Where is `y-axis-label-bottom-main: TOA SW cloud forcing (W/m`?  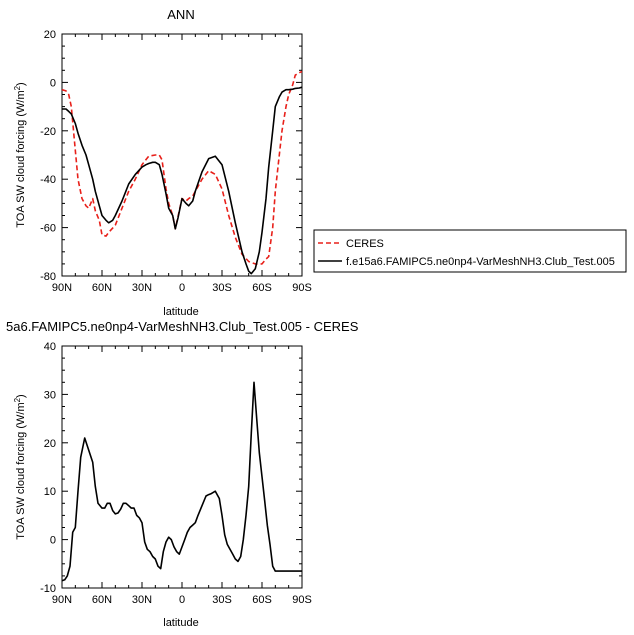 y-axis-label-bottom-main: TOA SW cloud forcing (W/m is located at coordinates (21, 470).